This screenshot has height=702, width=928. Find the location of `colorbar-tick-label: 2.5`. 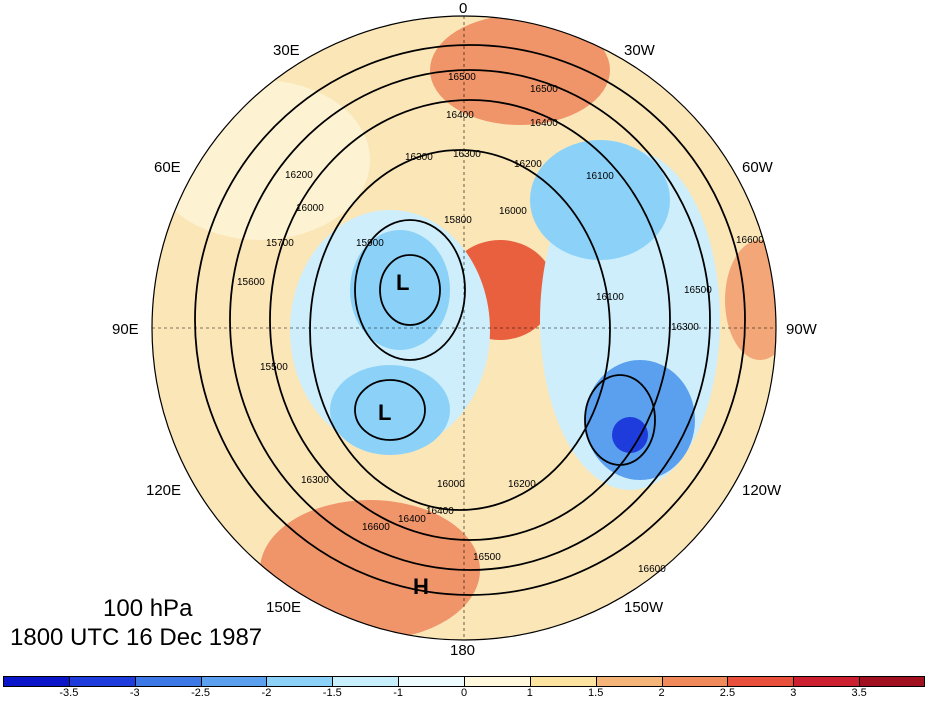

colorbar-tick-label: 2.5 is located at coordinates (727, 693).